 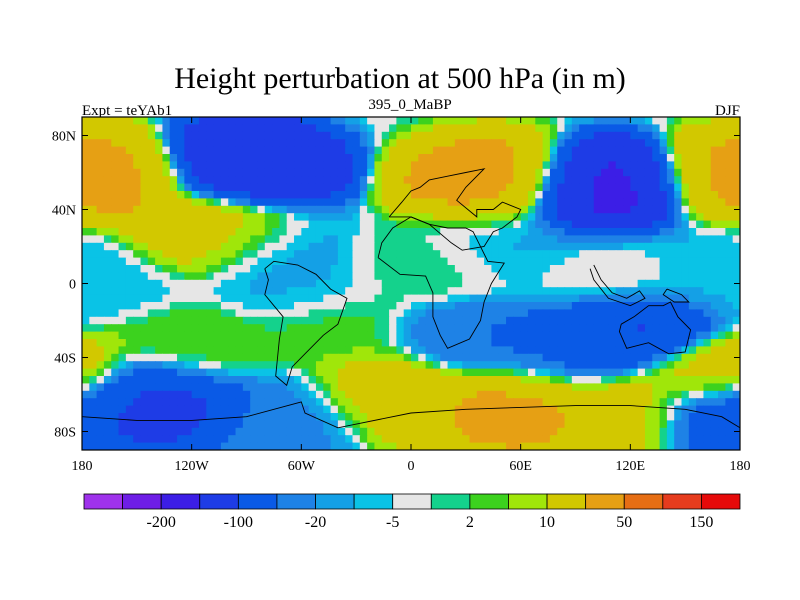 What do you see at coordinates (373, 501) in the screenshot?
I see `colorbar-swatch` at bounding box center [373, 501].